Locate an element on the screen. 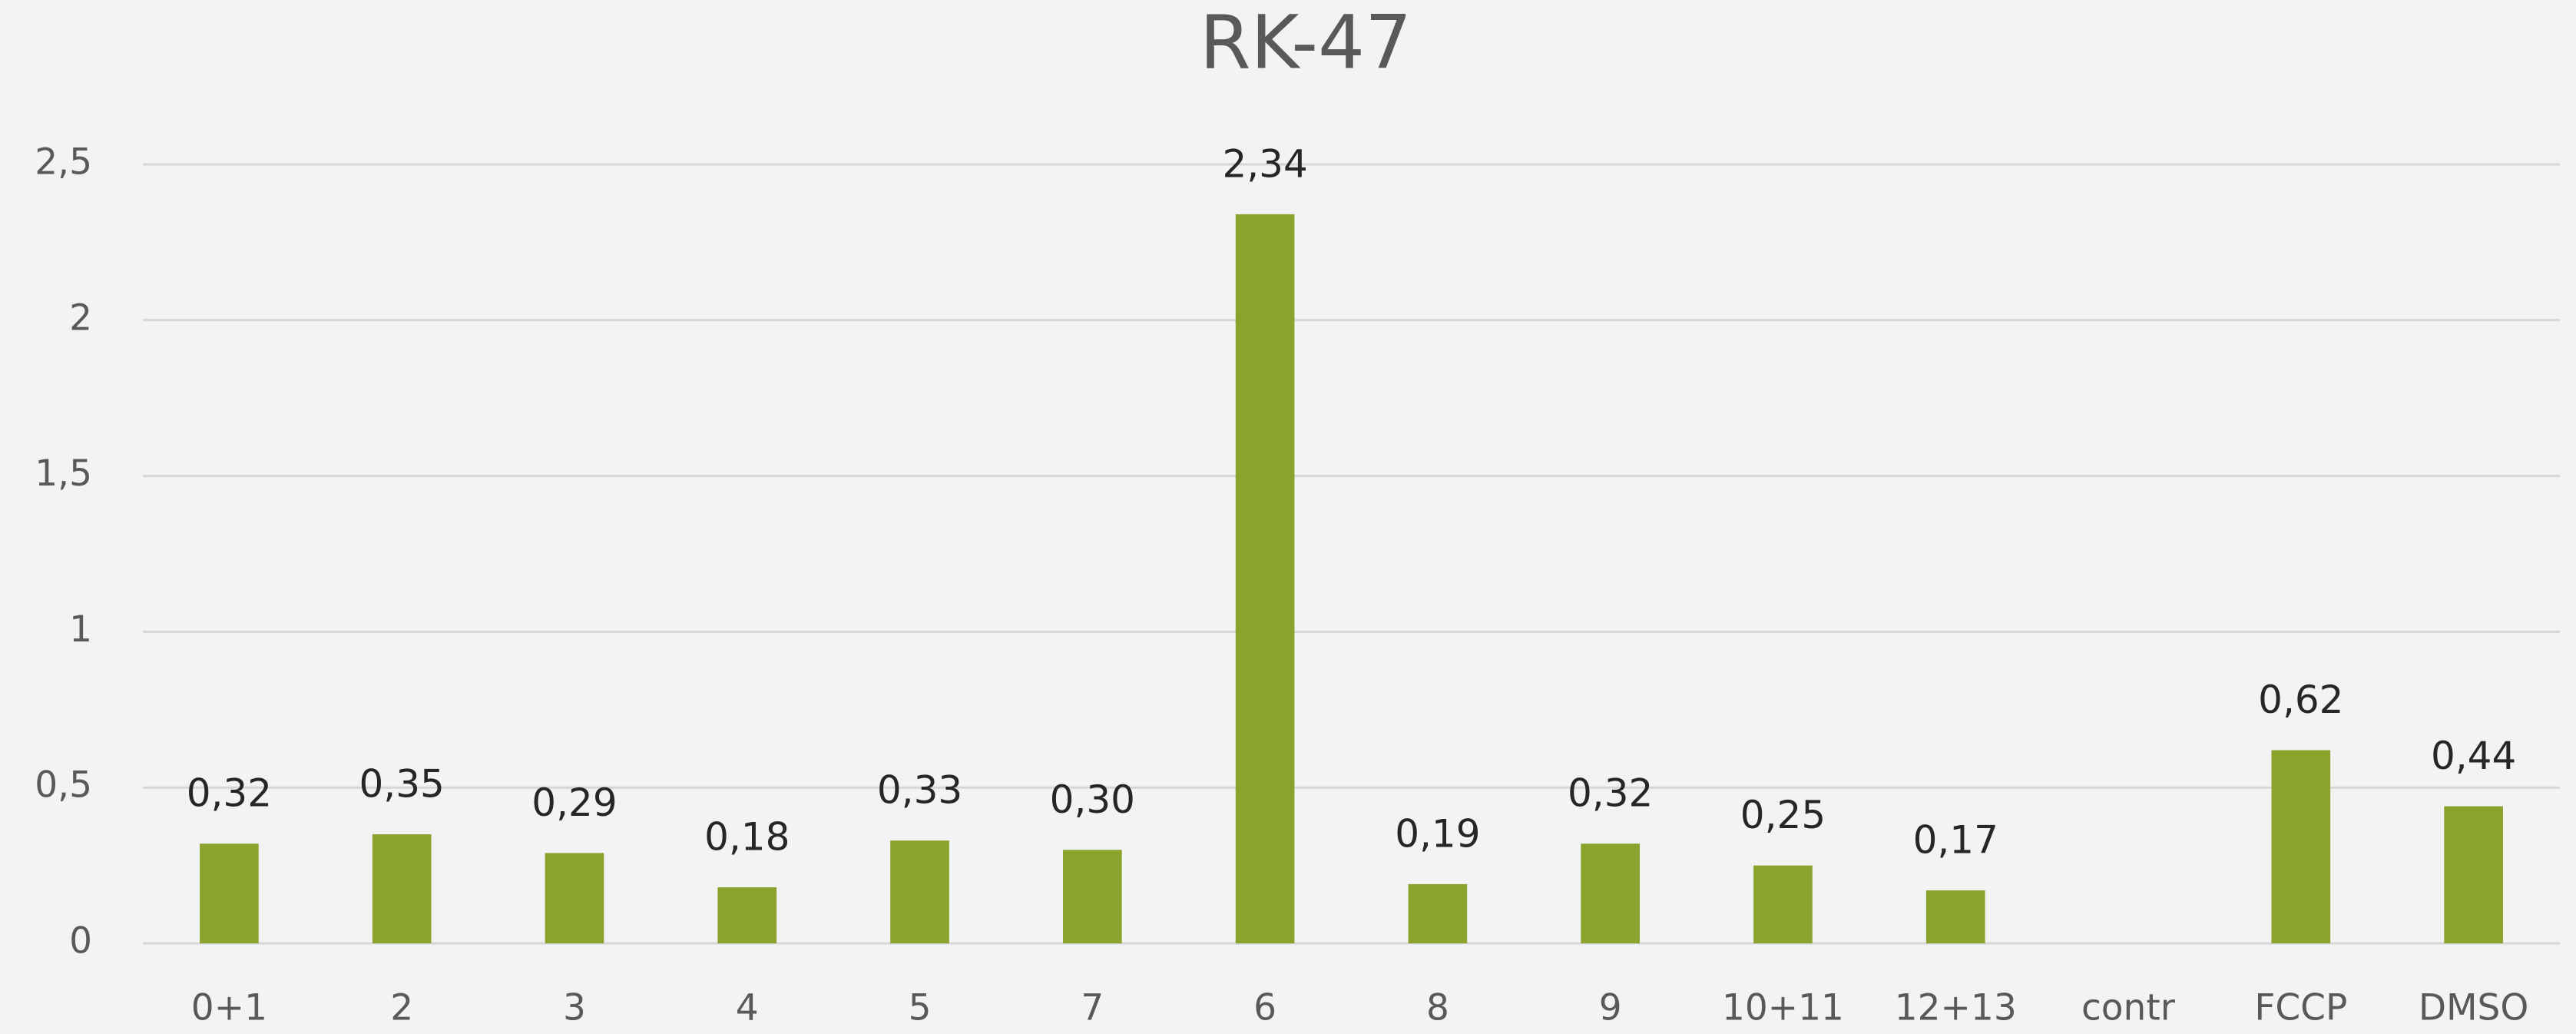 This screenshot has height=1034, width=2576. y-tick-label: 0 is located at coordinates (80, 942).